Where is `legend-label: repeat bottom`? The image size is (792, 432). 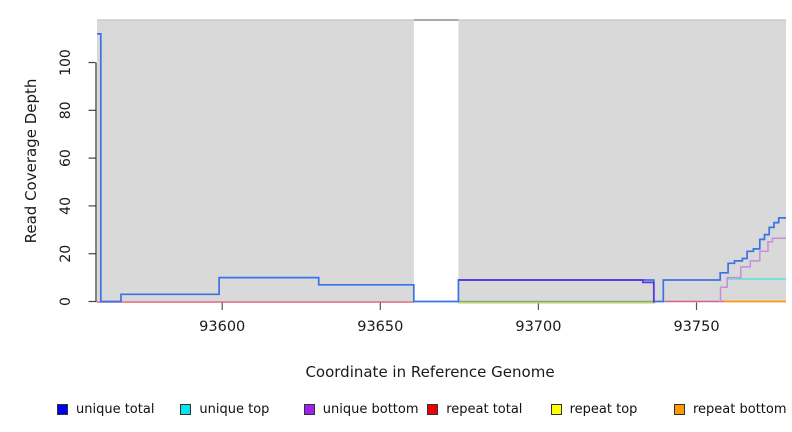
legend-label: repeat bottom is located at coordinates (740, 409).